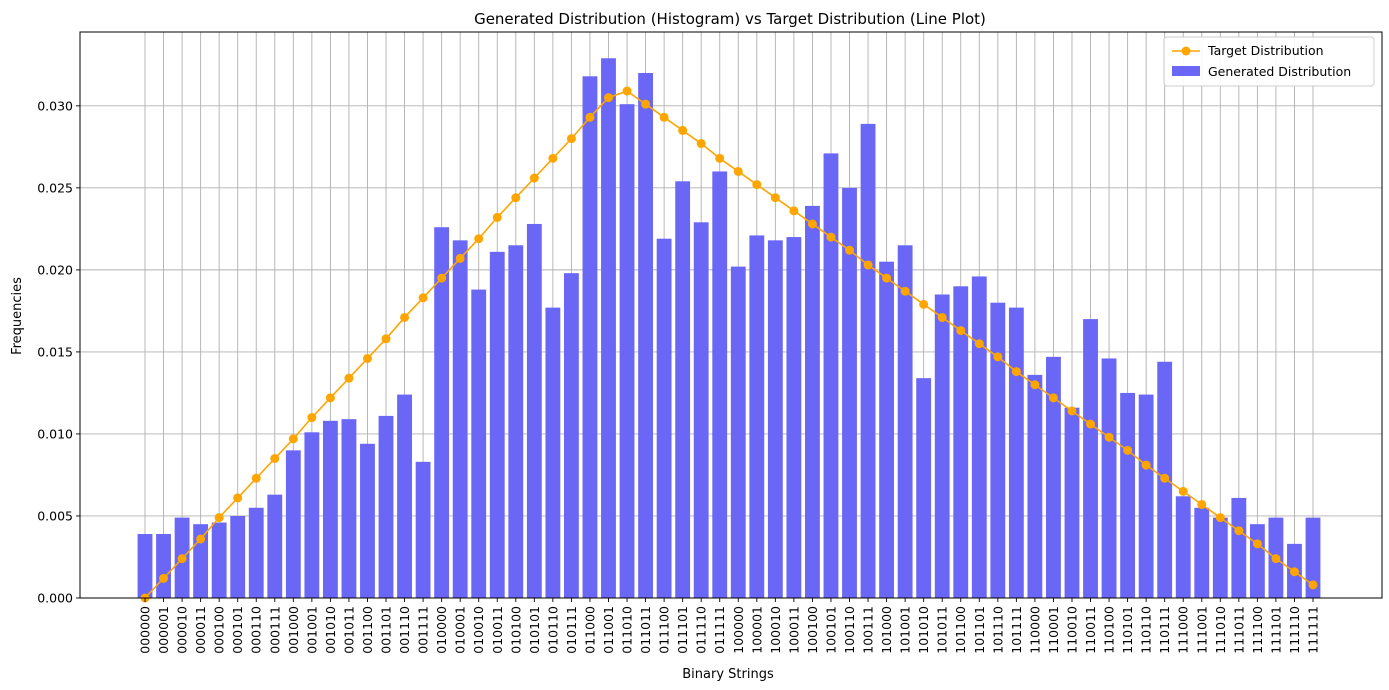 The image size is (1389, 690). Describe the element at coordinates (1146, 630) in the screenshot. I see `x-tick-label: 110110` at that location.